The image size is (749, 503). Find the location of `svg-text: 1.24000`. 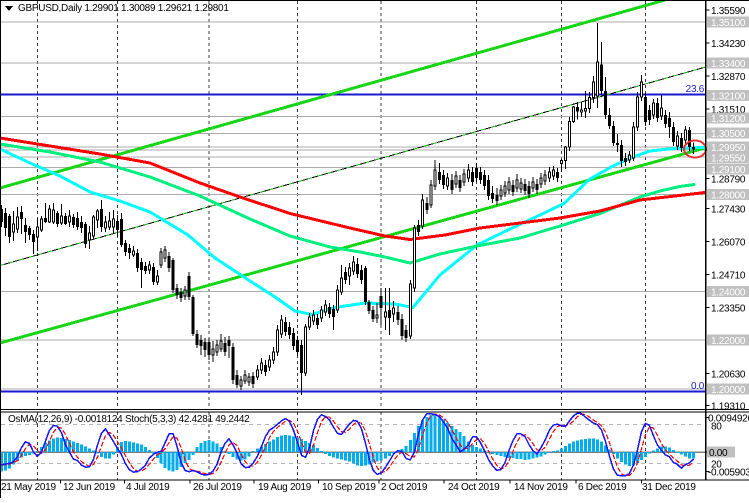

svg-text: 1.24000 is located at coordinates (728, 292).